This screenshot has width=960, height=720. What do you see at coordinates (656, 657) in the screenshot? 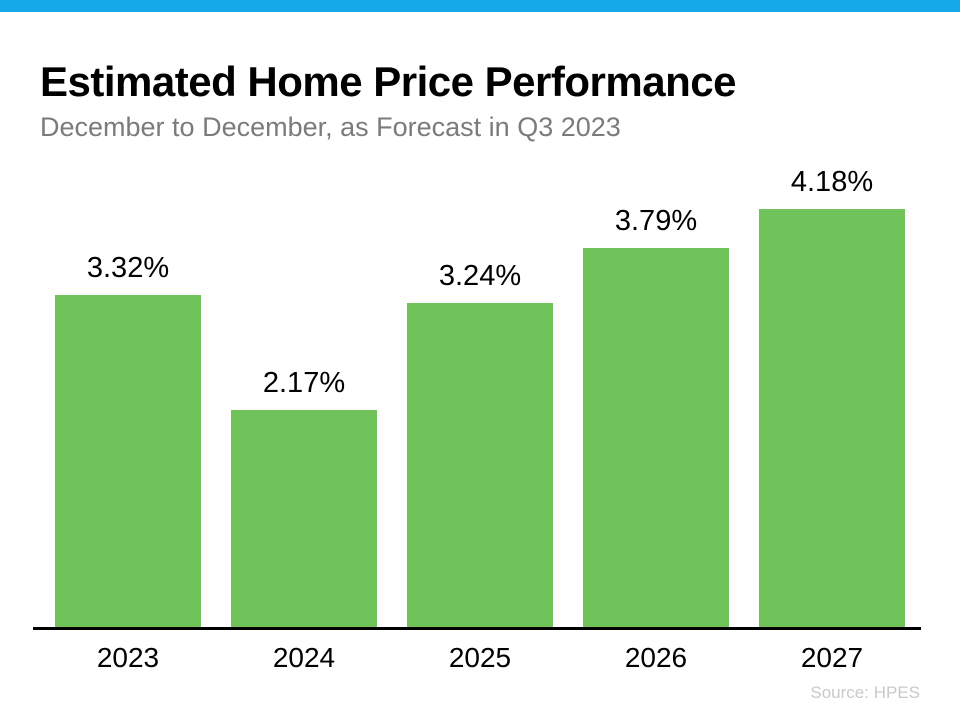
I see `x-tick-label-2026: 2026` at bounding box center [656, 657].